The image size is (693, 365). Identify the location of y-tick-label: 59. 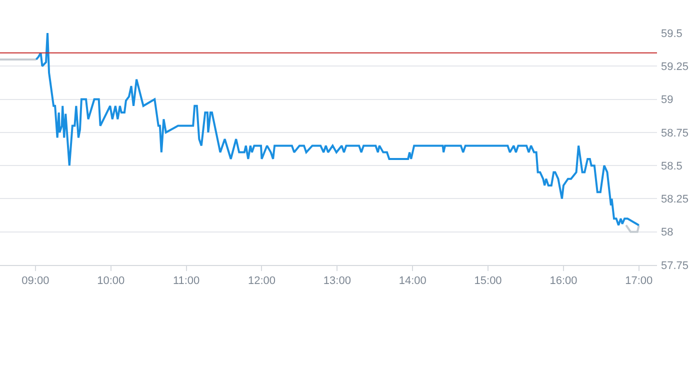
(667, 100).